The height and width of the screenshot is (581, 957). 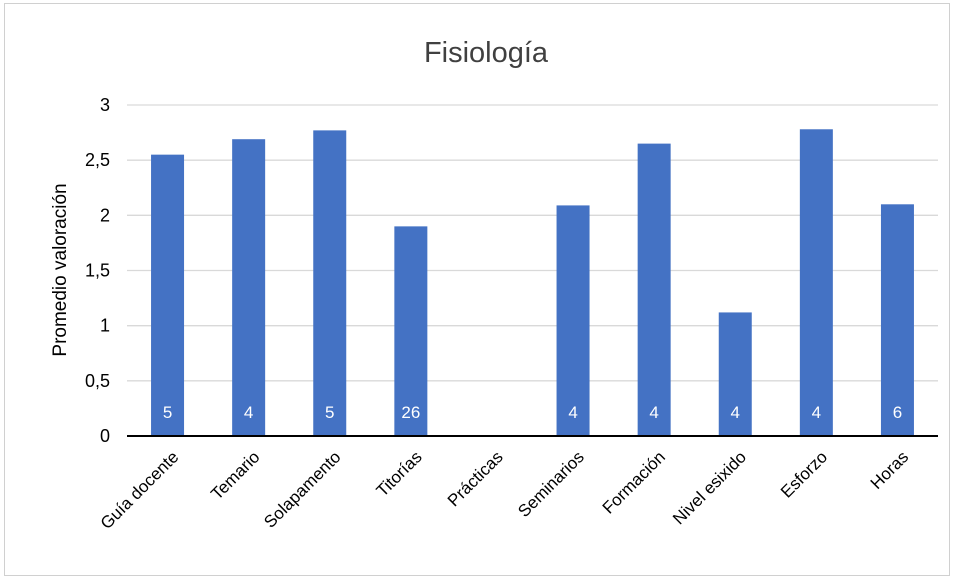 I want to click on data-label: 26, so click(x=410, y=412).